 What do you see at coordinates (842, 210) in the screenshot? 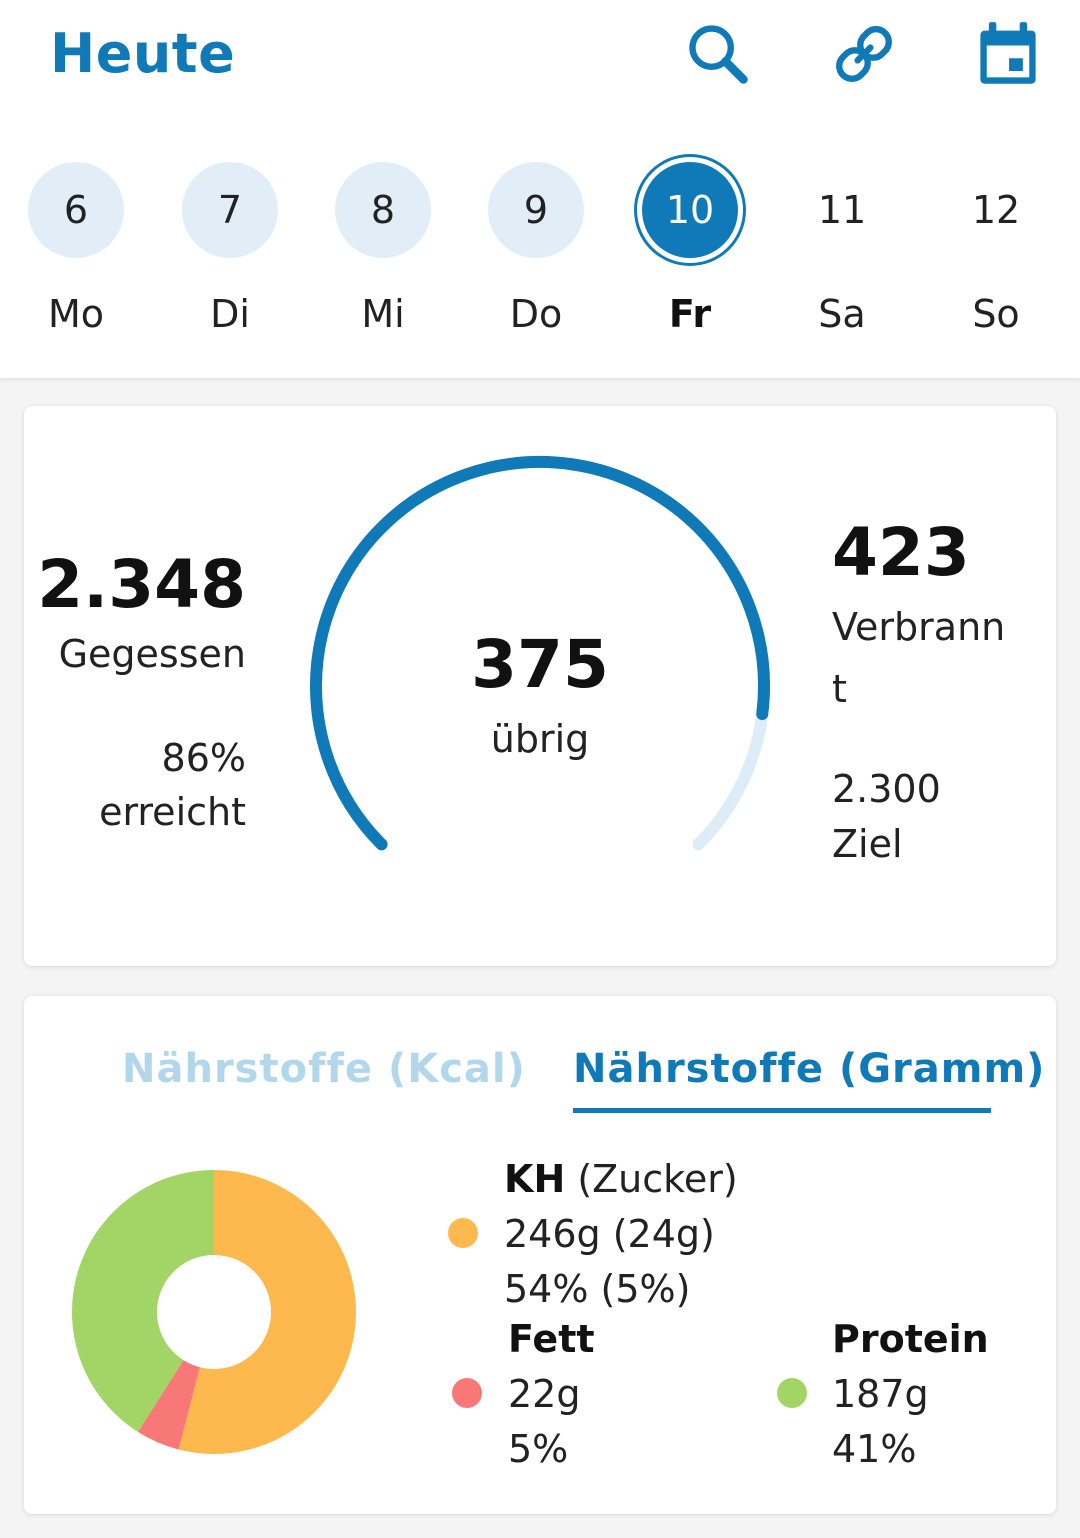
I see `day-number: 11` at bounding box center [842, 210].